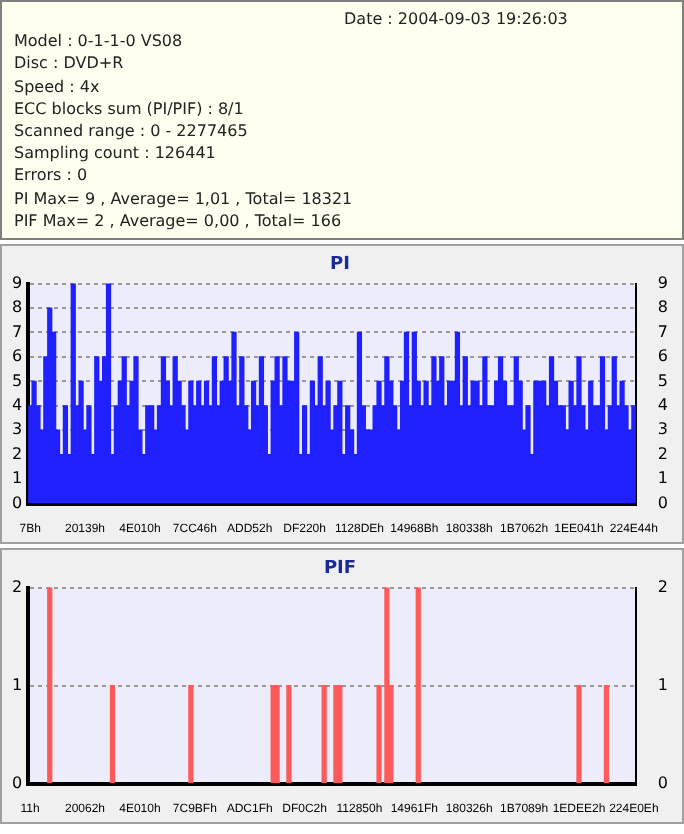 Image resolution: width=684 pixels, height=834 pixels. I want to click on y-tick-label: 7, so click(17, 331).